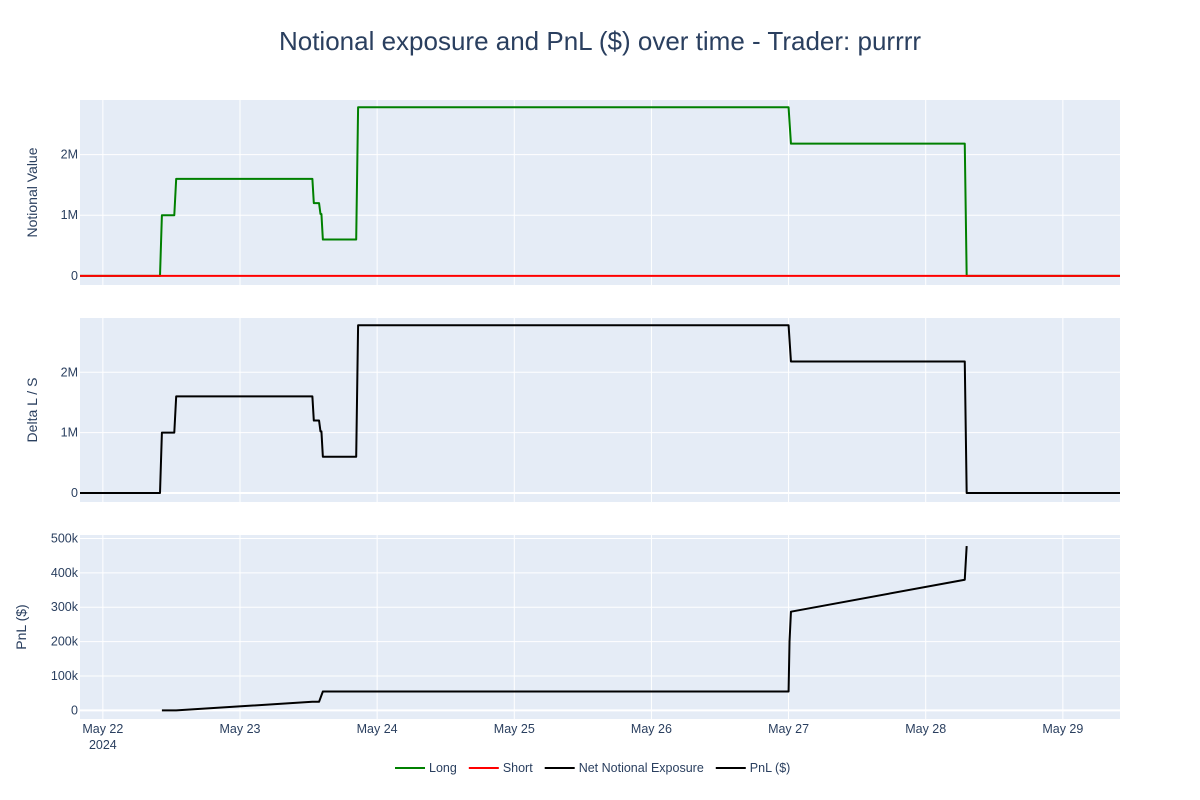  I want to click on chart-legend: Long Short Net Notional Exposure PnL ($), so click(592, 768).